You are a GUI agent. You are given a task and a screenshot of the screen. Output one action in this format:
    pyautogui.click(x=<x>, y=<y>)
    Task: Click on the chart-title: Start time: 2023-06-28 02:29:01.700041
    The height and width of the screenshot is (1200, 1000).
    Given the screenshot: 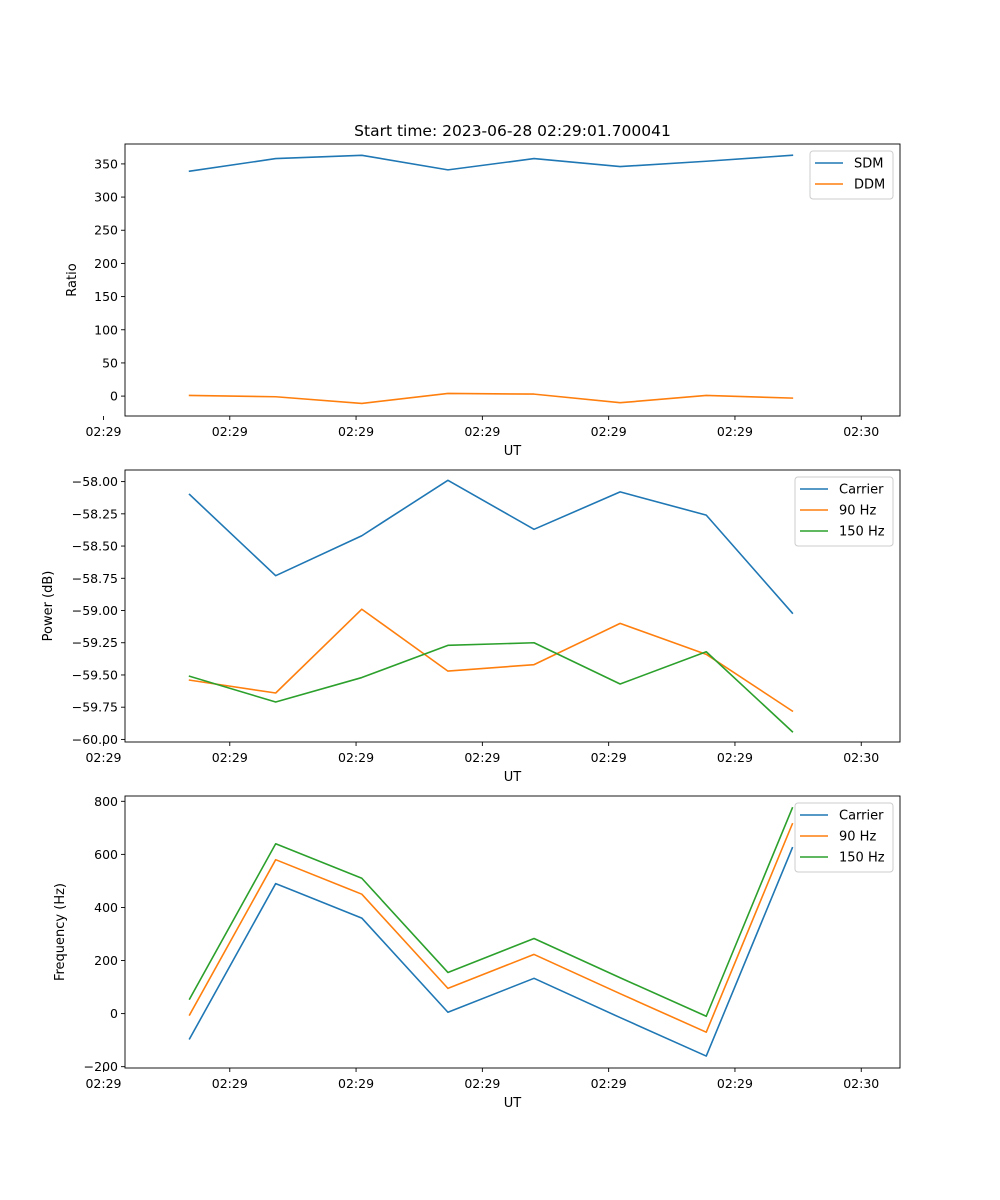 What is the action you would take?
    pyautogui.click(x=512, y=131)
    